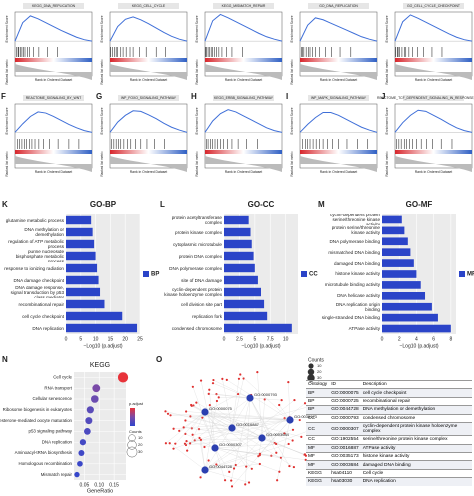 Image resolution: width=474 pixels, height=496 pixels. I want to click on y-tick-label: Ribosome biogenesis in eukaryotes, so click(38, 409).